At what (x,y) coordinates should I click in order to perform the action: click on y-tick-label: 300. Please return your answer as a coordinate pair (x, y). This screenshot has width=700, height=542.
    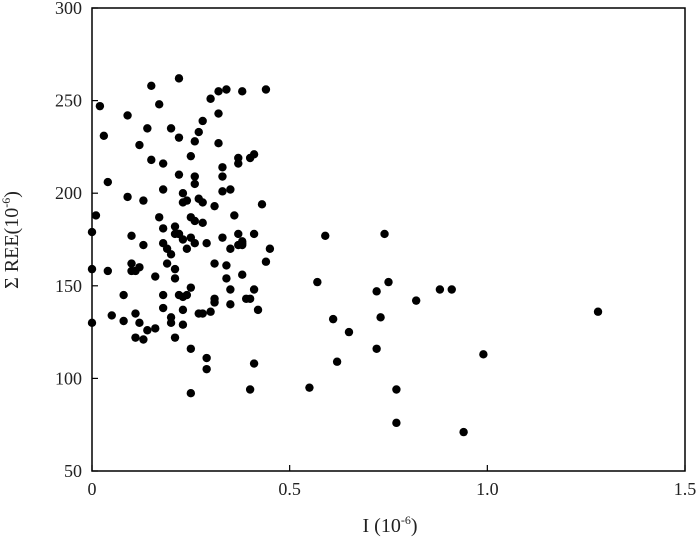
    Looking at the image, I should click on (68, 9).